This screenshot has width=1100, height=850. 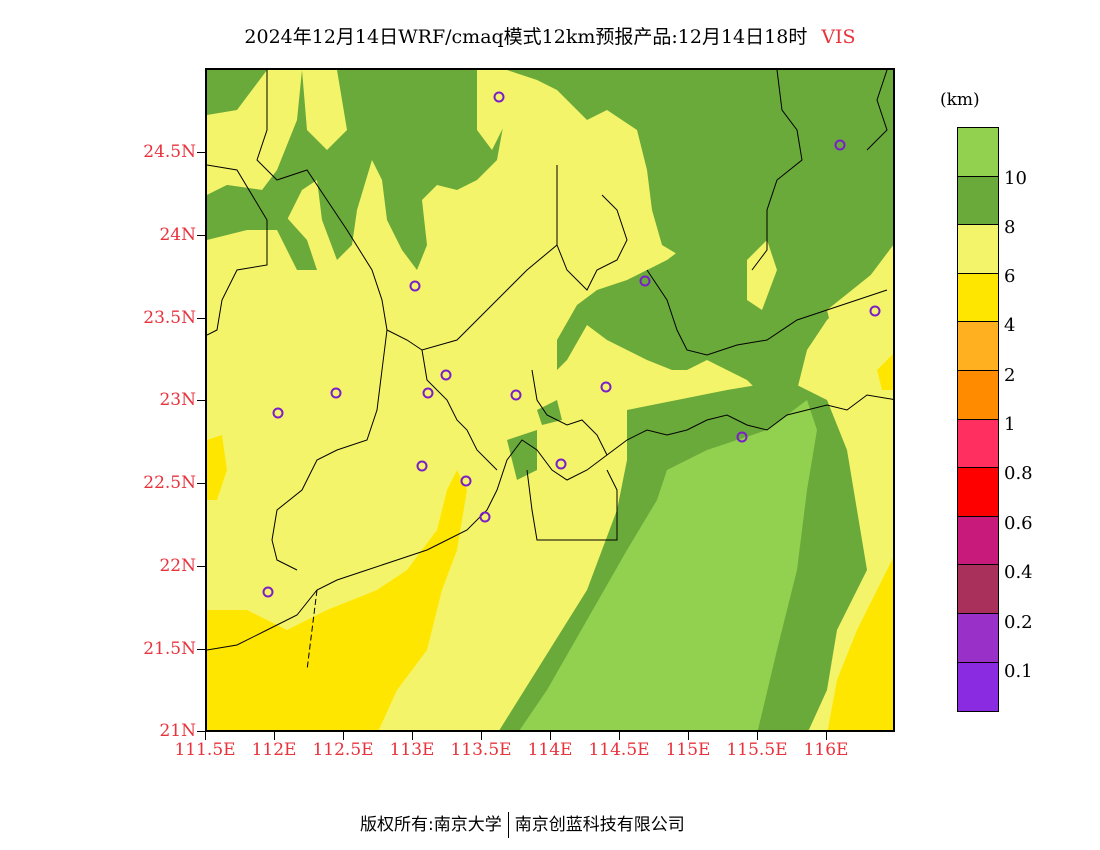 I want to click on colorbar-label: 4, so click(x=1010, y=325).